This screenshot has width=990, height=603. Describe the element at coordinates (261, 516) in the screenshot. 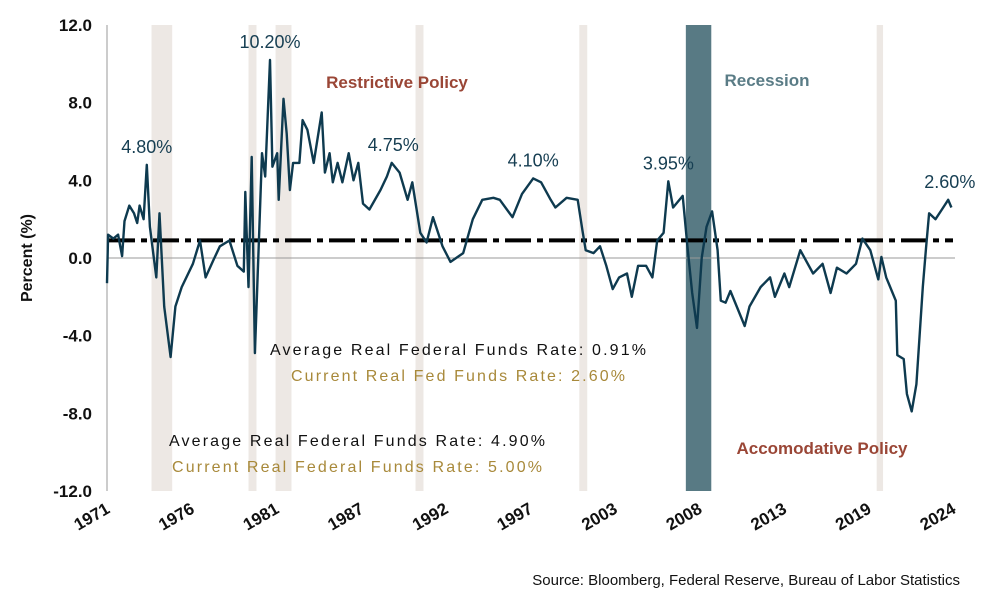

I see `x-tick-label: 1981` at that location.